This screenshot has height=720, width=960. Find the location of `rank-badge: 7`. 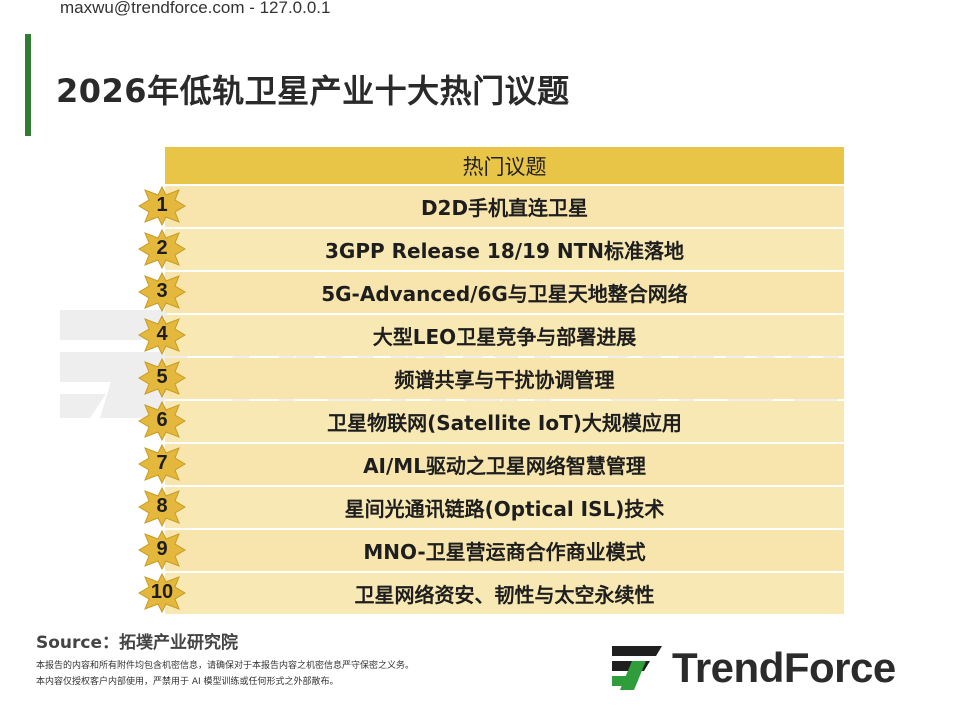

rank-badge: 7 is located at coordinates (162, 464).